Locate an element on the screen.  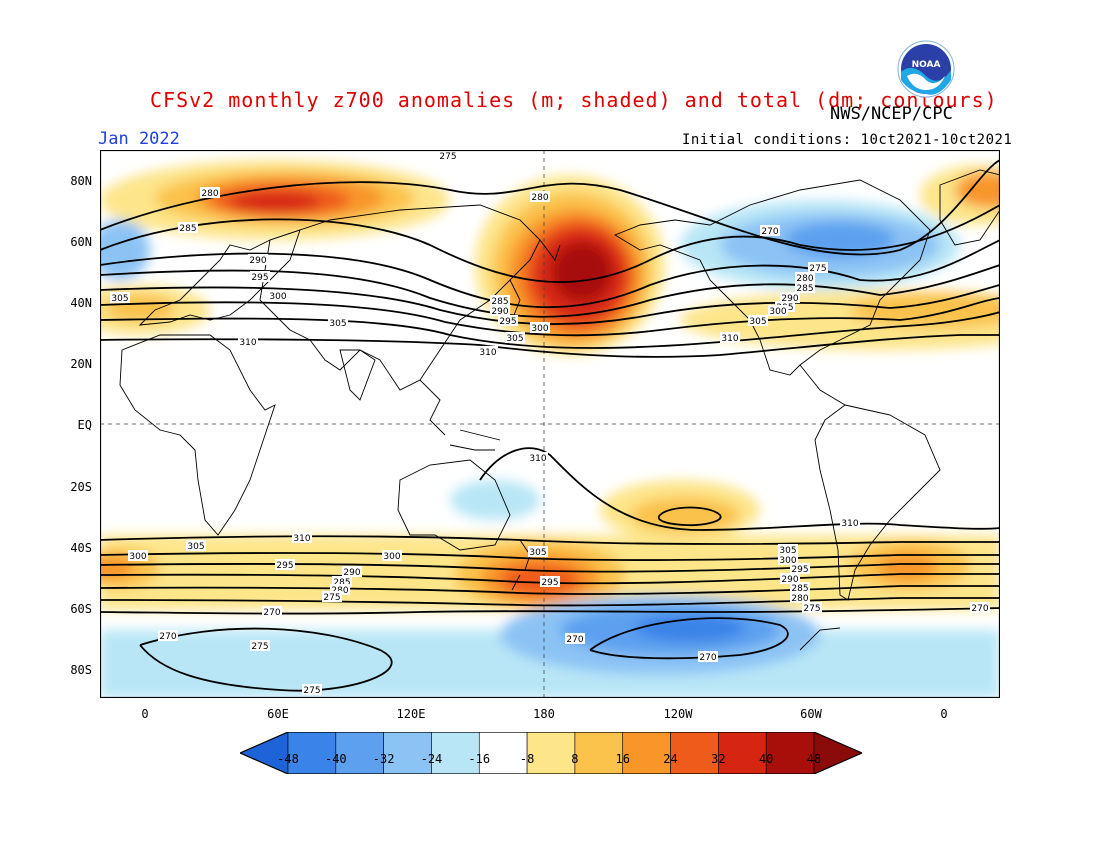
logo-text: NOAA is located at coordinates (926, 65).